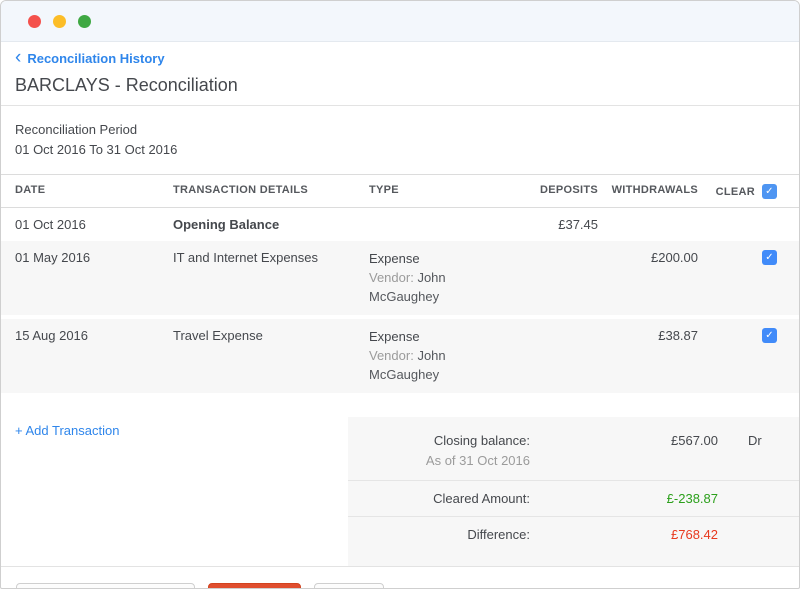 The image size is (800, 589). Describe the element at coordinates (34, 21) in the screenshot. I see `close-window-icon` at that location.